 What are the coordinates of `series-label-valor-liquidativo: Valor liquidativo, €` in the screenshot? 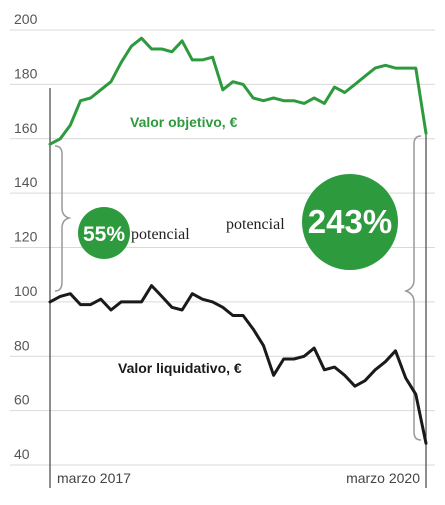 It's located at (180, 368).